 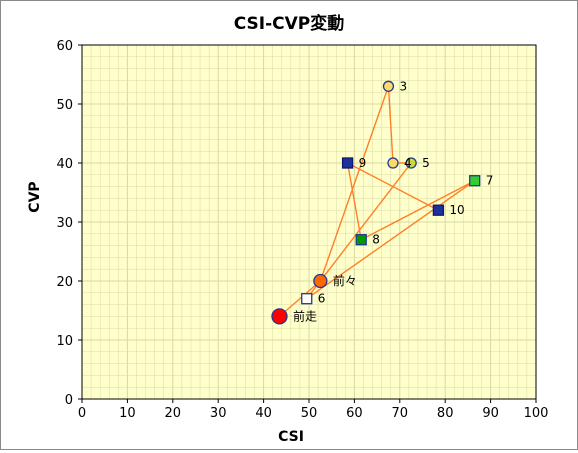 I want to click on x-tick-label: 40, so click(x=263, y=413).